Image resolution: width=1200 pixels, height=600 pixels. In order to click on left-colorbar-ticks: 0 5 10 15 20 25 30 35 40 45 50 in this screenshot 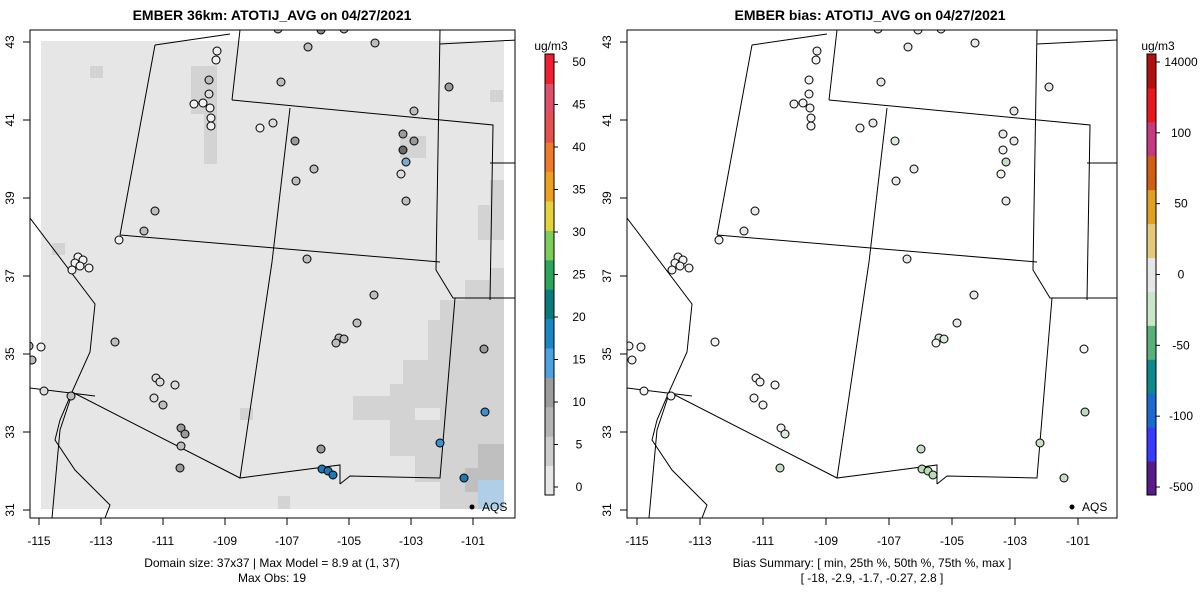, I will do `click(570, 274)`.